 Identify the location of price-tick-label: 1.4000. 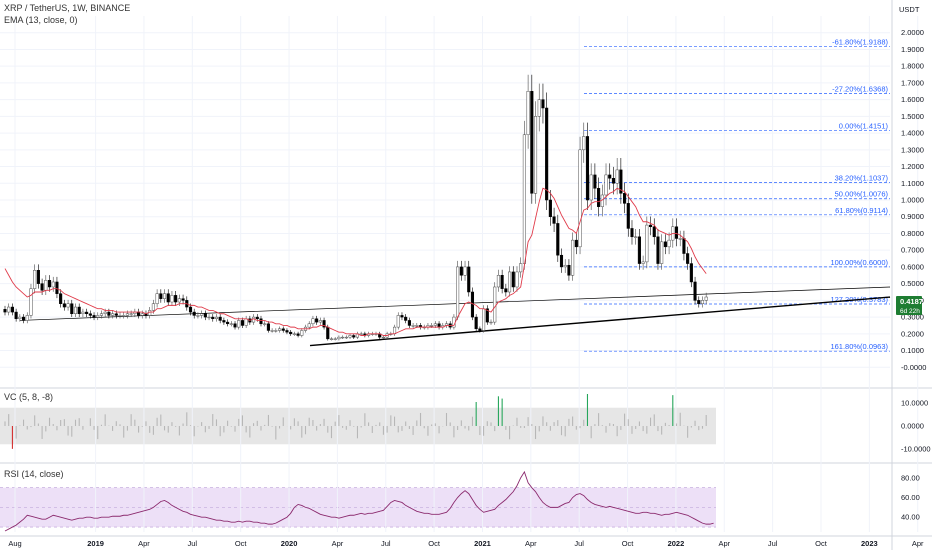
(912, 133).